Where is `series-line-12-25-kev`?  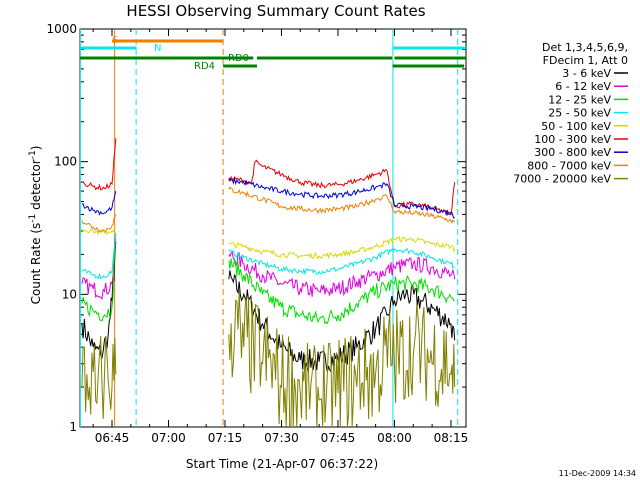
series-line-12-25-kev is located at coordinates (268, 281).